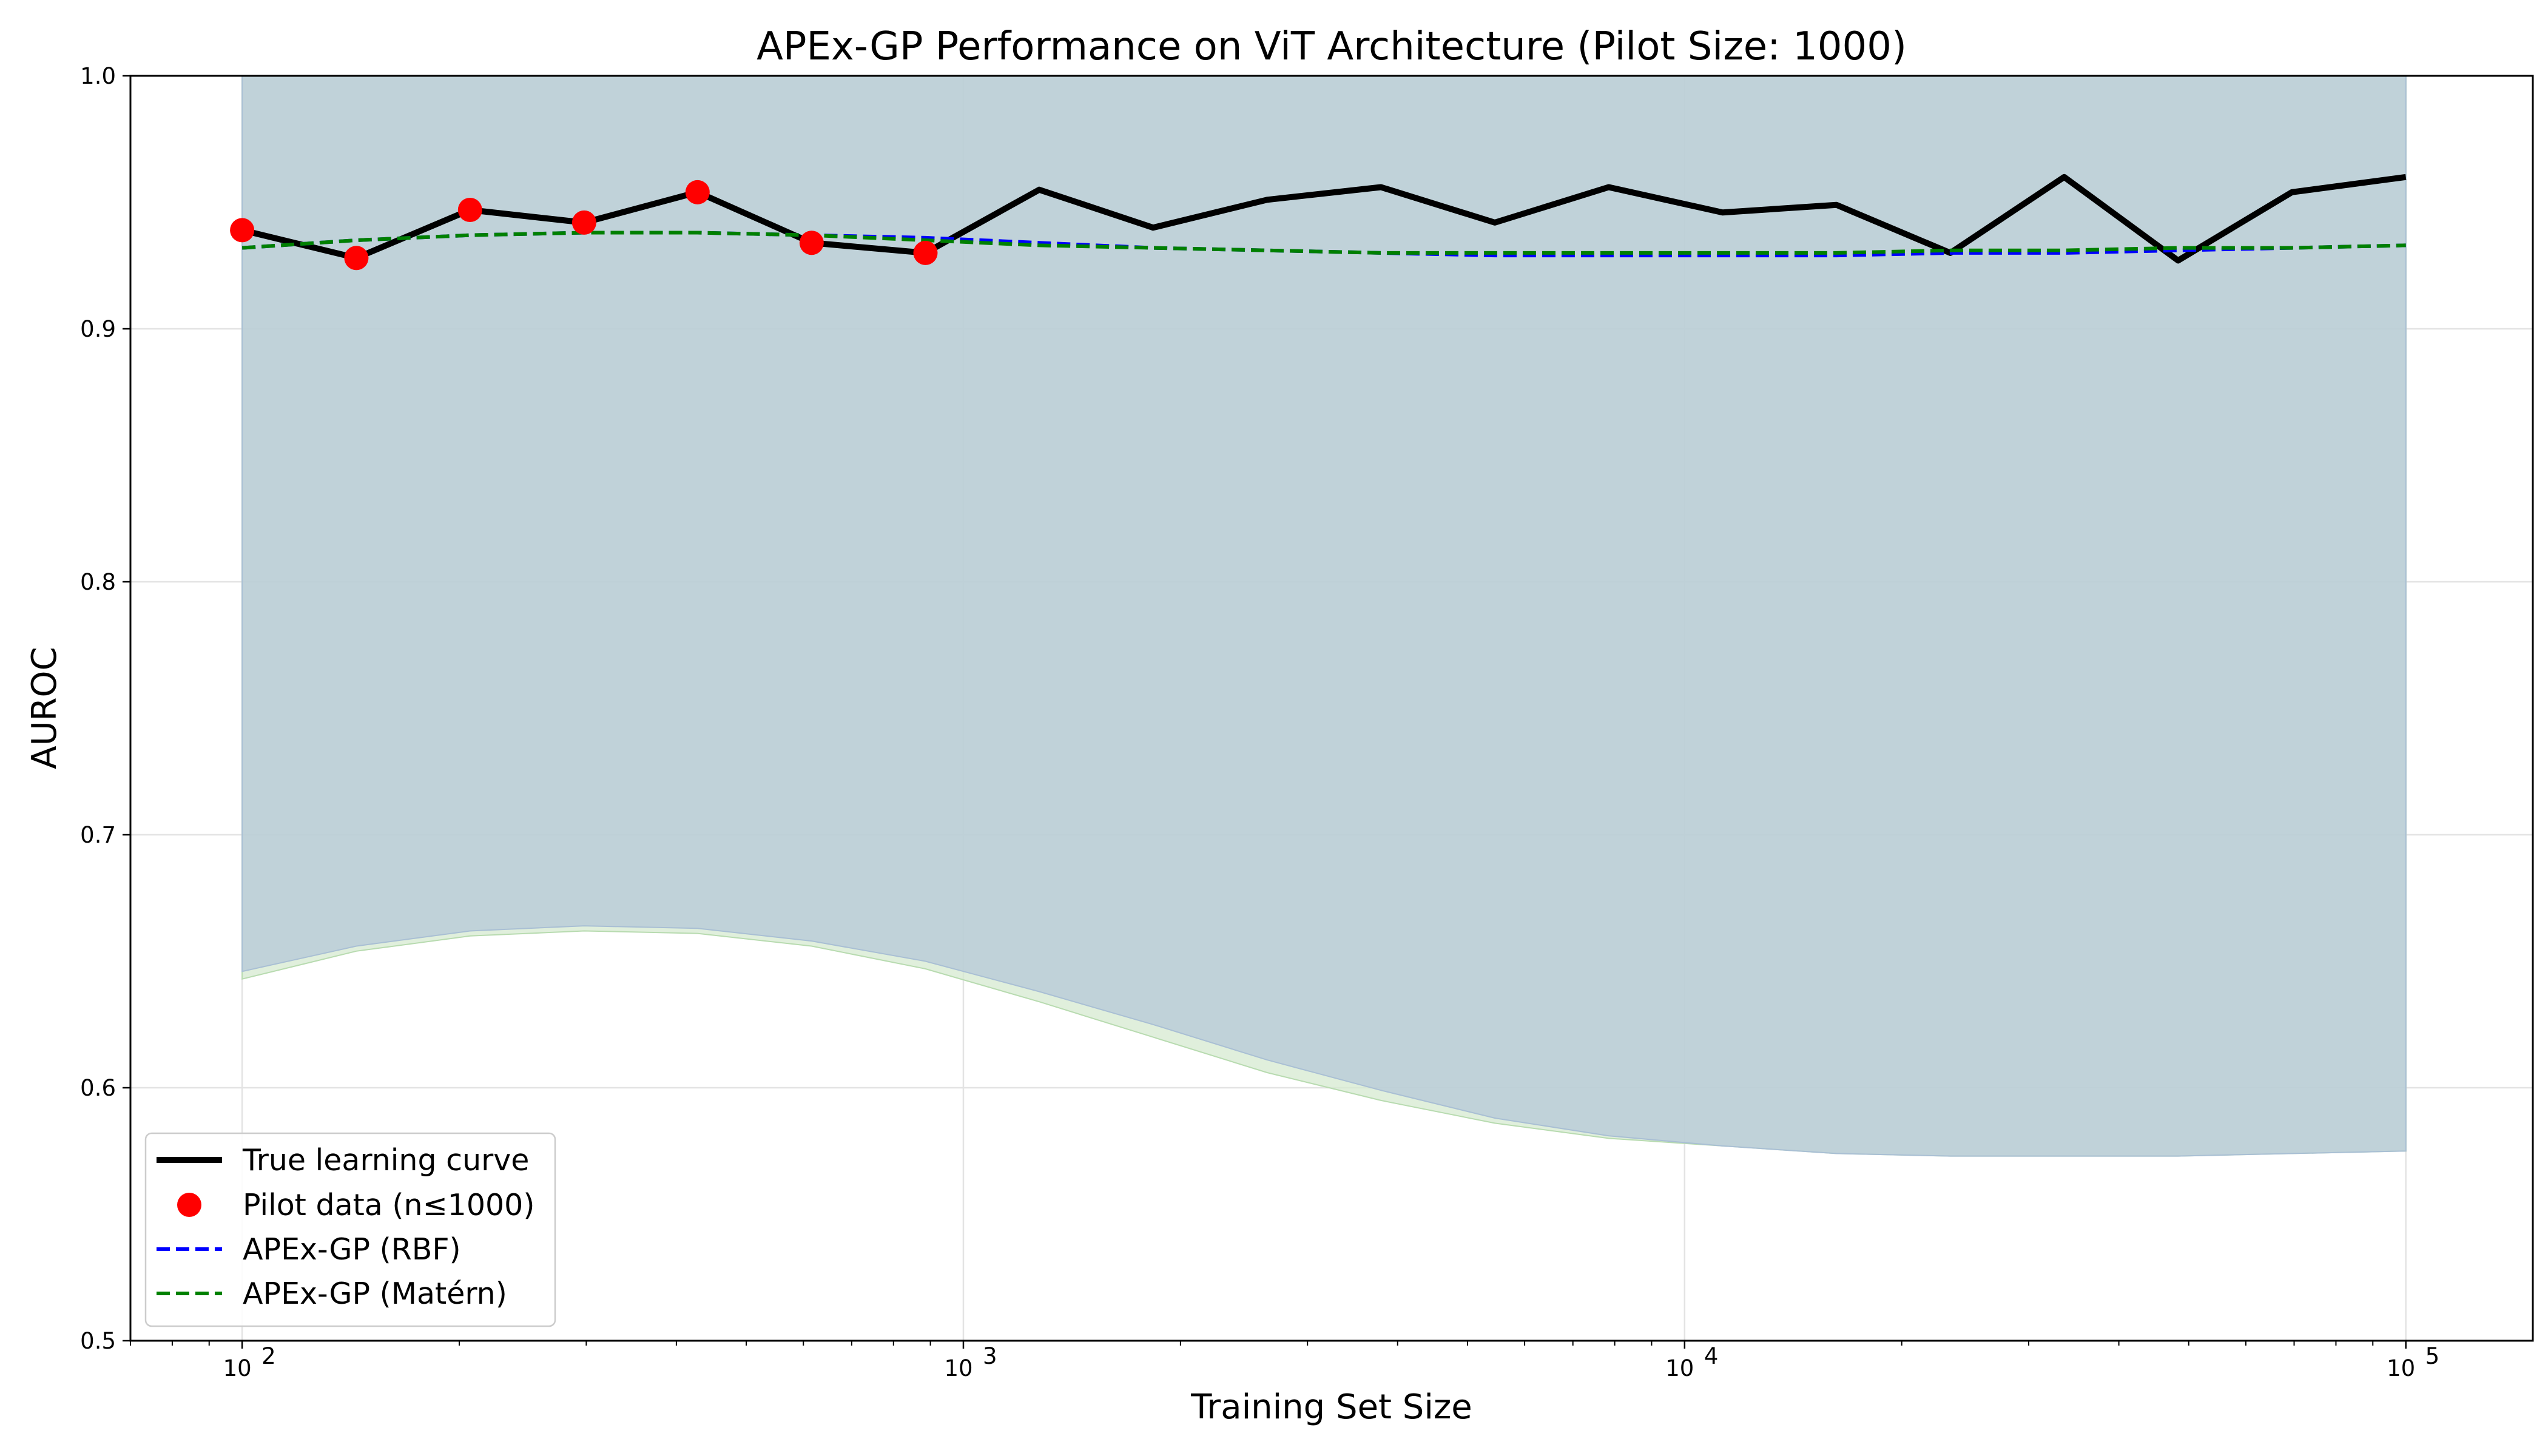 This screenshot has height=1456, width=2548. What do you see at coordinates (44, 708) in the screenshot?
I see `y-axis-title: AUROC` at bounding box center [44, 708].